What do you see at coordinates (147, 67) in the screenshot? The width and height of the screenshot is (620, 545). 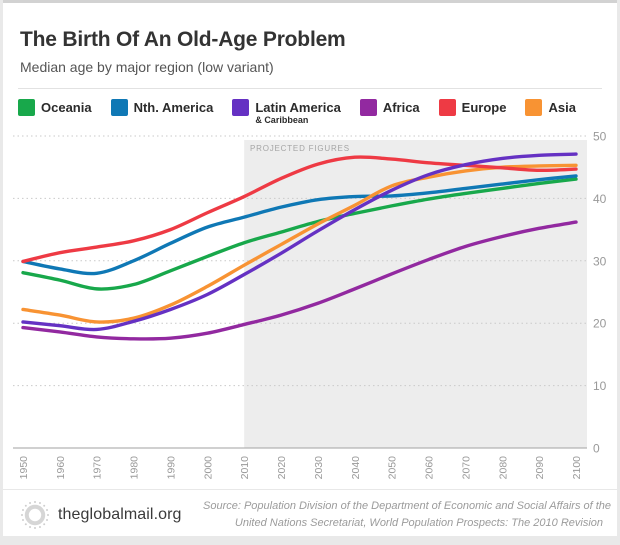 I see `page-subtitle: Median age by major region (low variant)` at bounding box center [147, 67].